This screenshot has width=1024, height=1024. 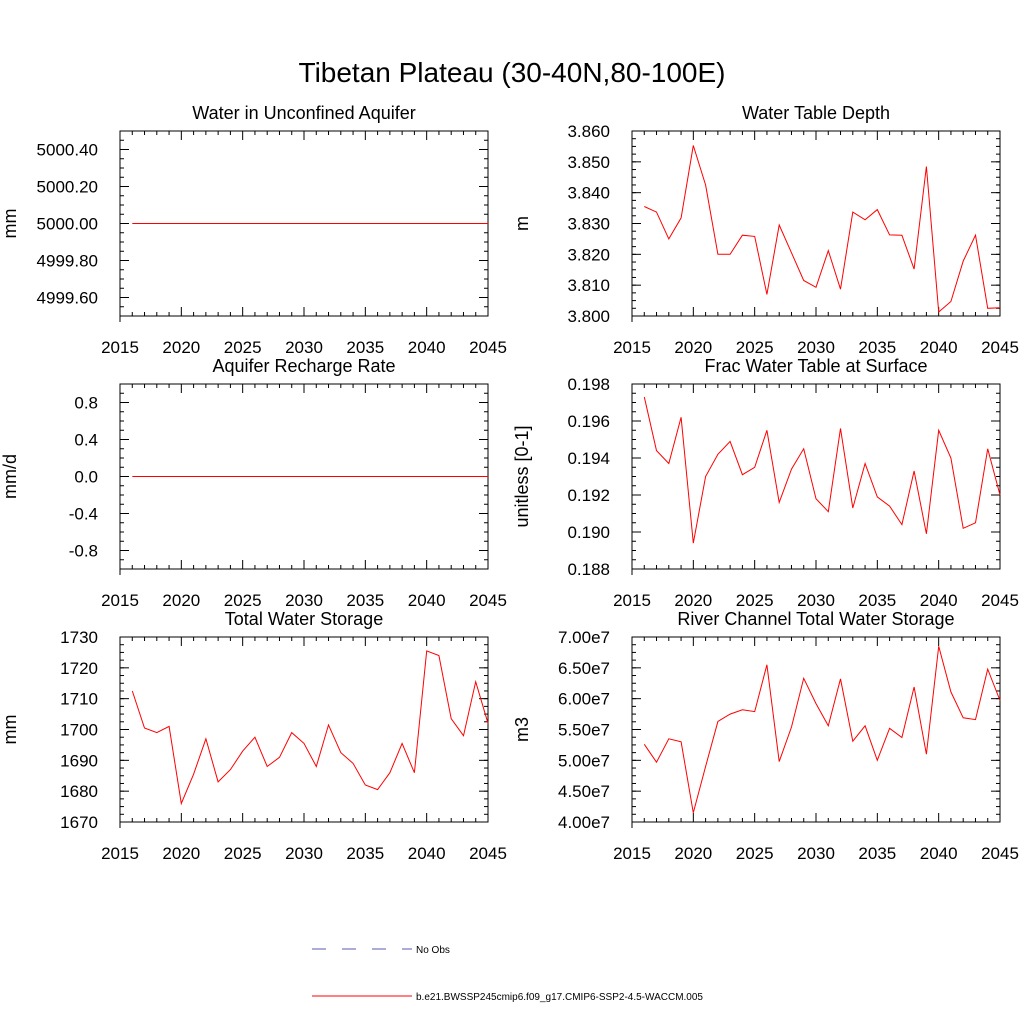 I want to click on chart-4-ylabel: mm, so click(x=10, y=730).